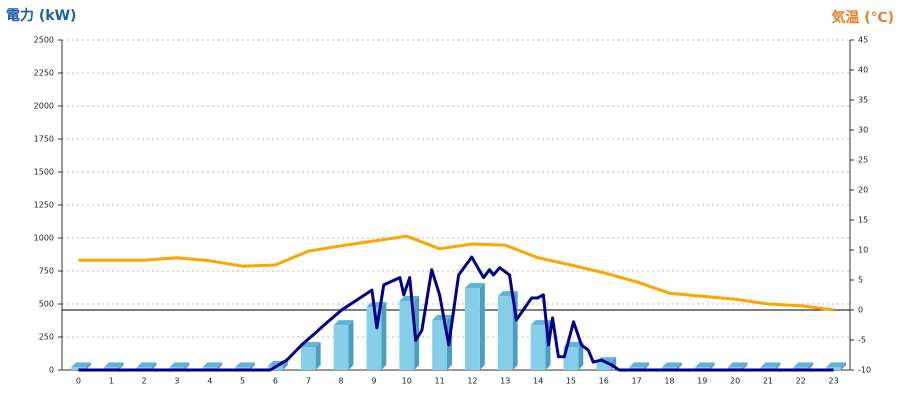 This screenshot has height=404, width=900. Describe the element at coordinates (735, 381) in the screenshot. I see `x-tick-label: 20` at that location.